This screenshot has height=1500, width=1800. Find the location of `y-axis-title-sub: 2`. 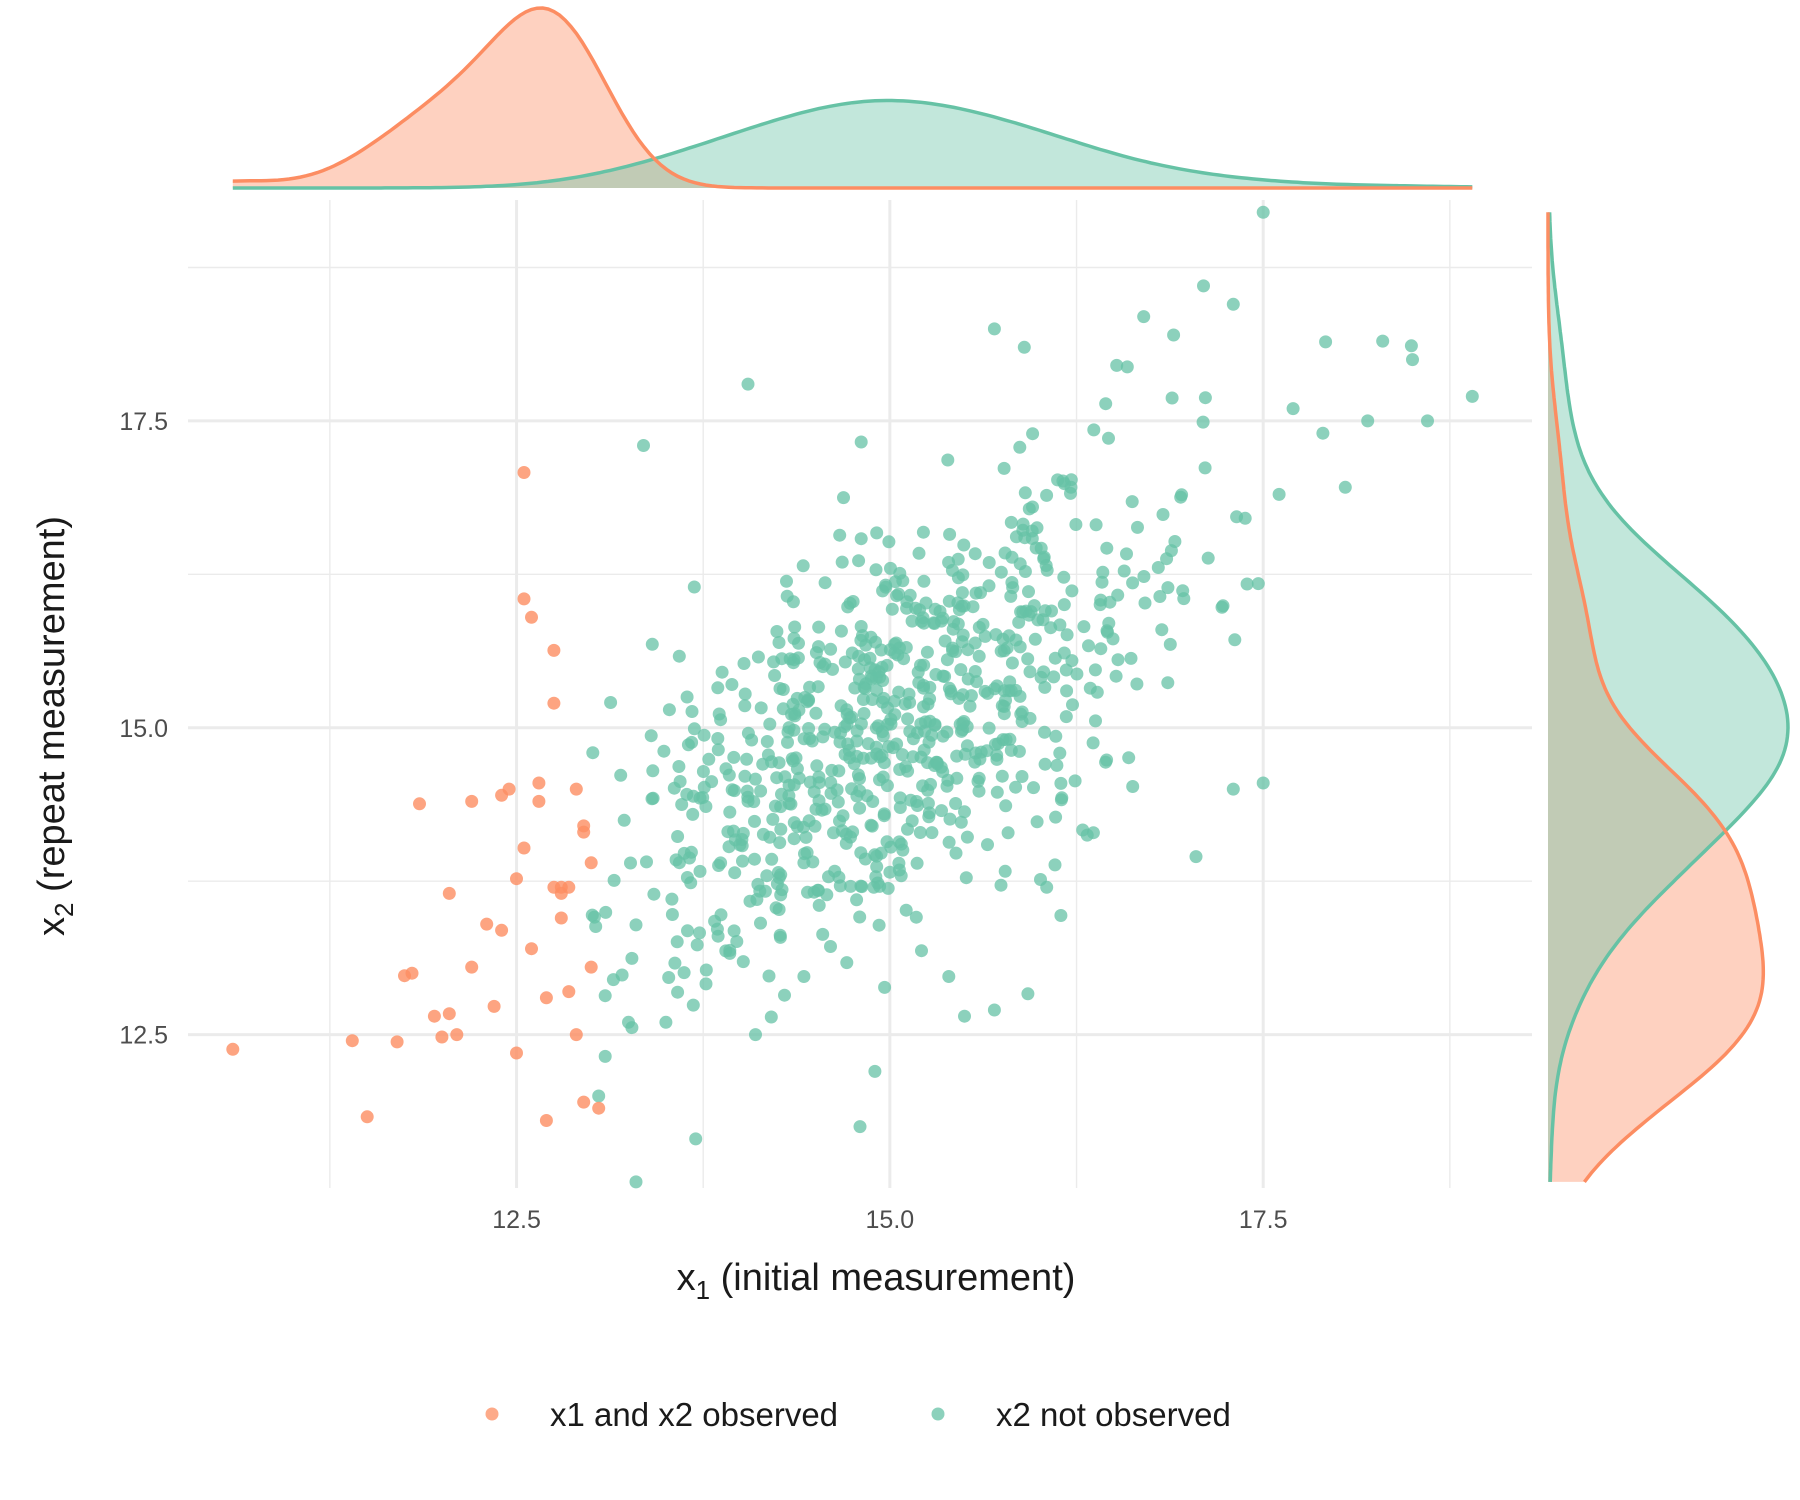

y-axis-title-sub: 2 is located at coordinates (64, 910).